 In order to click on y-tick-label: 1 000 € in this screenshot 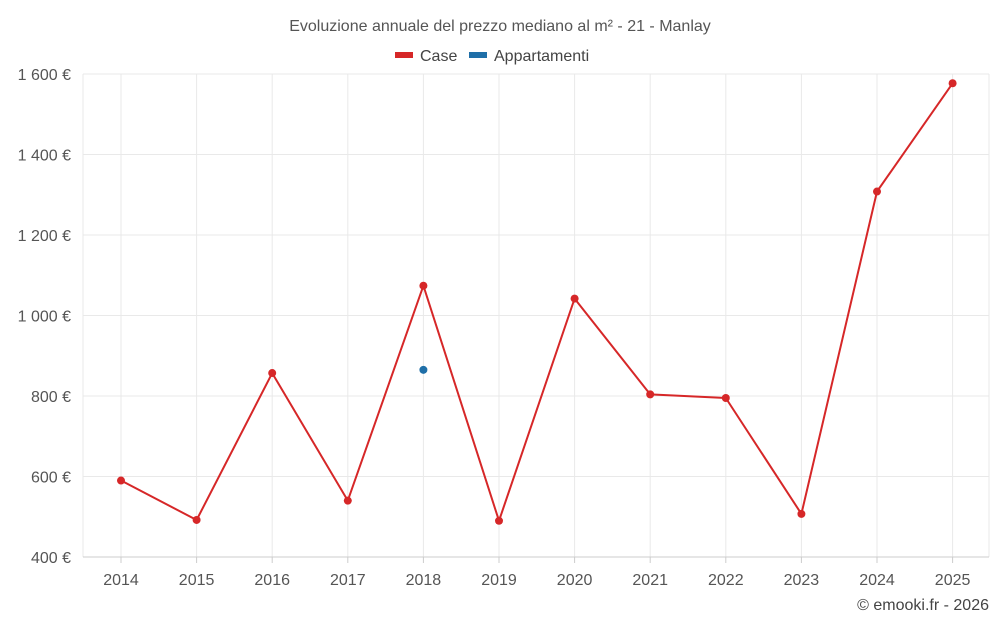, I will do `click(44, 317)`.